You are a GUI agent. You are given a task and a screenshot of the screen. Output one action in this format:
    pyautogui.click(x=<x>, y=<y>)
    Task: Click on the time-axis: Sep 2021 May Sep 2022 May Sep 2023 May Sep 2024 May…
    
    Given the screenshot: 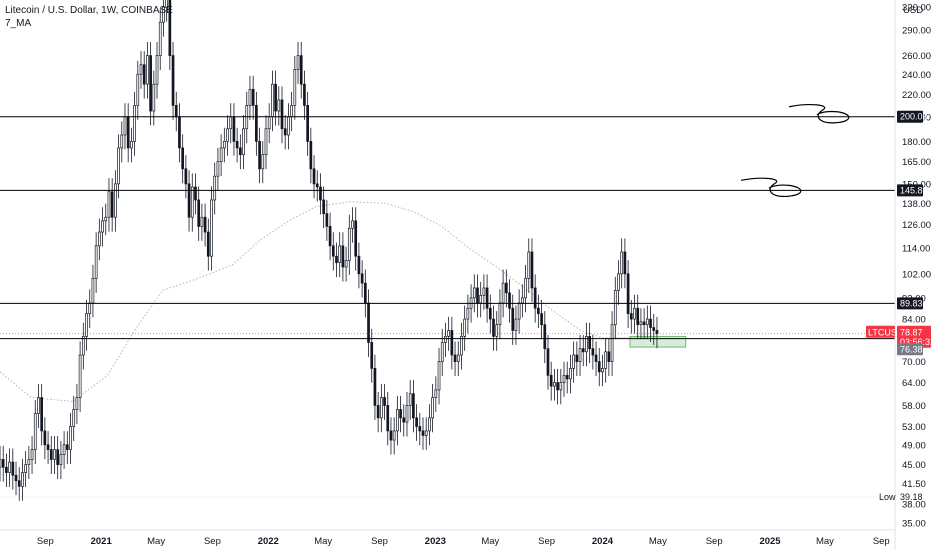 What is the action you would take?
    pyautogui.click(x=463, y=541)
    